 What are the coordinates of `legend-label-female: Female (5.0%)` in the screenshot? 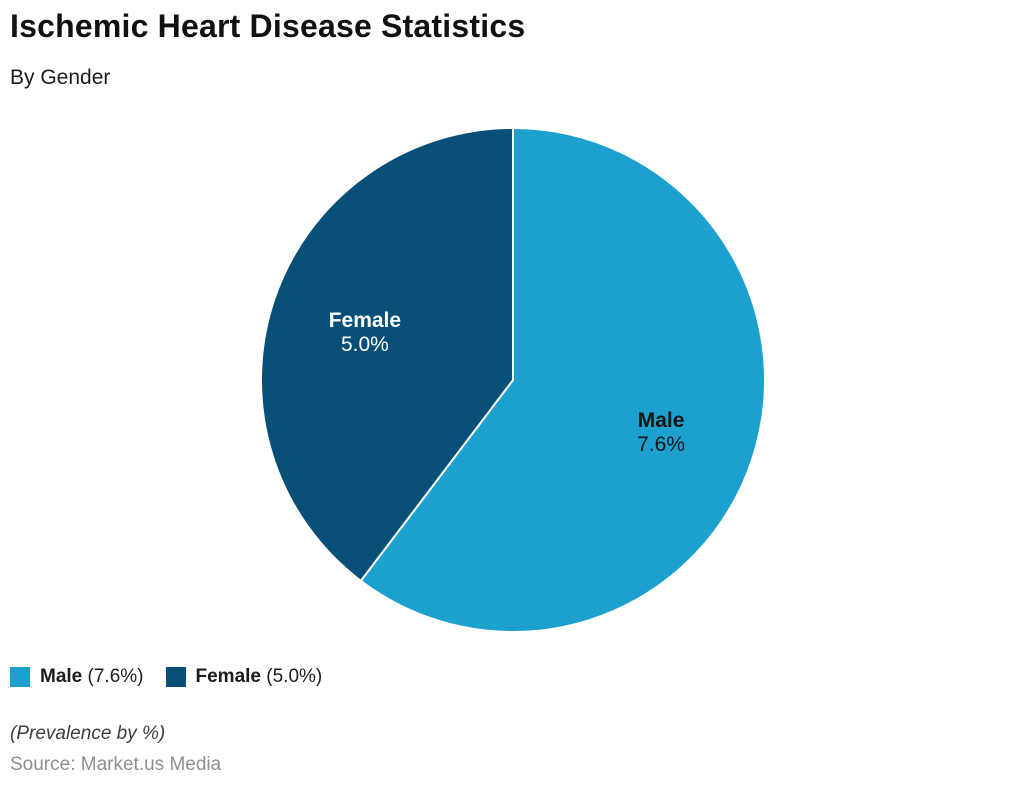 It's located at (259, 676).